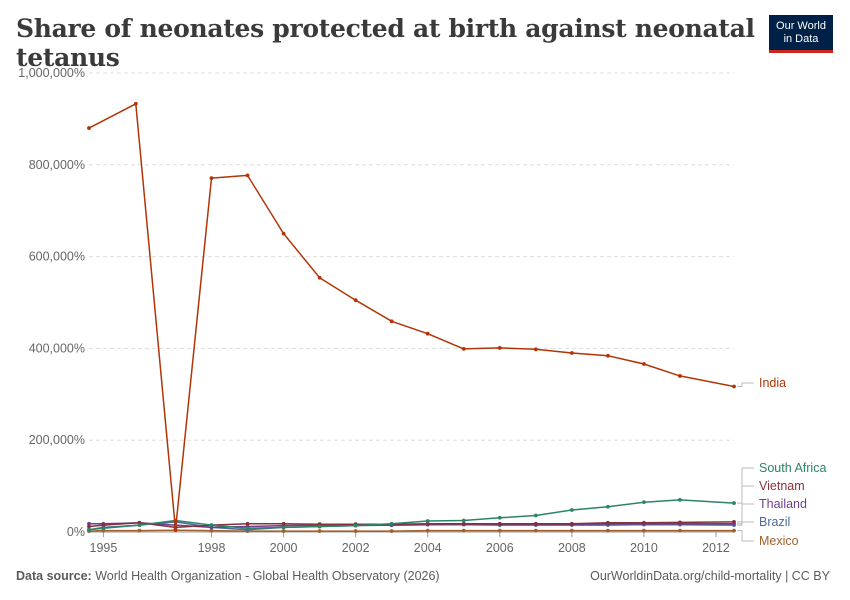 The width and height of the screenshot is (850, 600). What do you see at coordinates (57, 165) in the screenshot?
I see `y-tick-label: 800,000%` at bounding box center [57, 165].